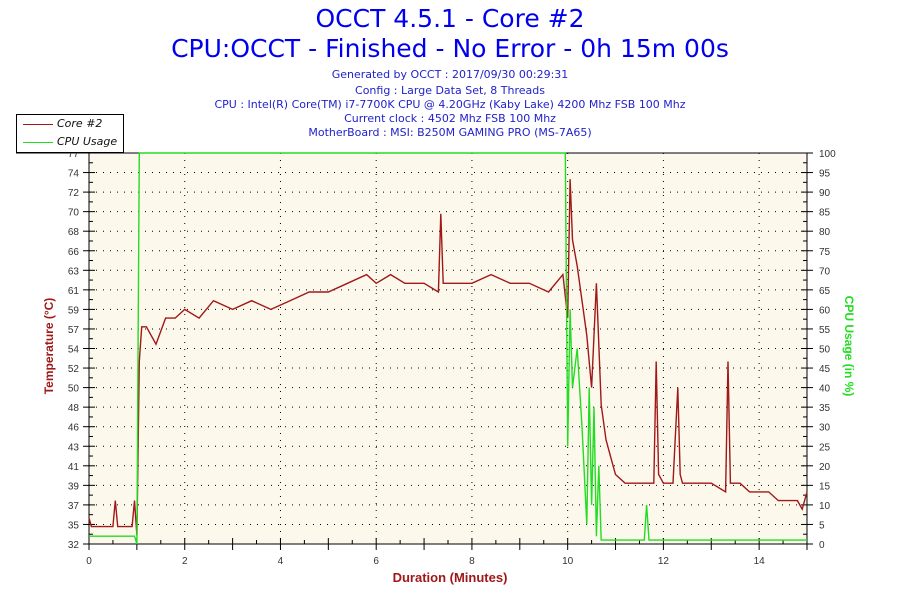  Describe the element at coordinates (825, 232) in the screenshot. I see `y-tick-label-right: 80` at that location.